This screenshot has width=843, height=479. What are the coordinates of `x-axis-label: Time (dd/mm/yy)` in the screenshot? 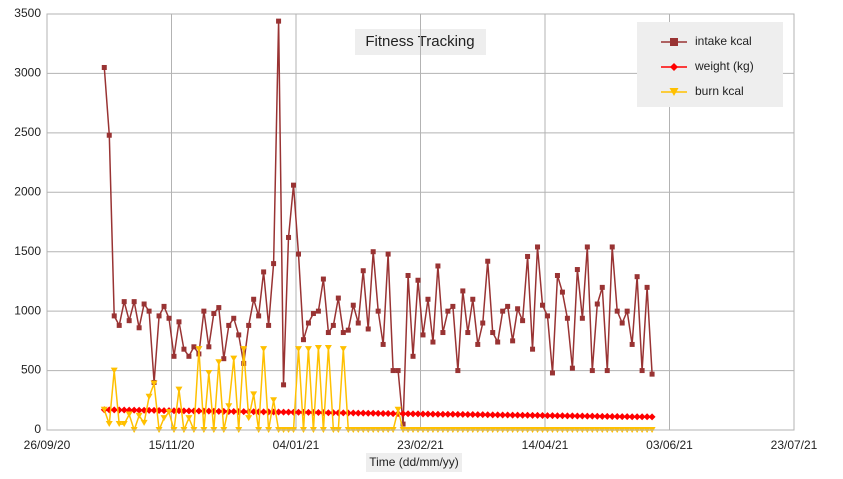 It's located at (414, 462).